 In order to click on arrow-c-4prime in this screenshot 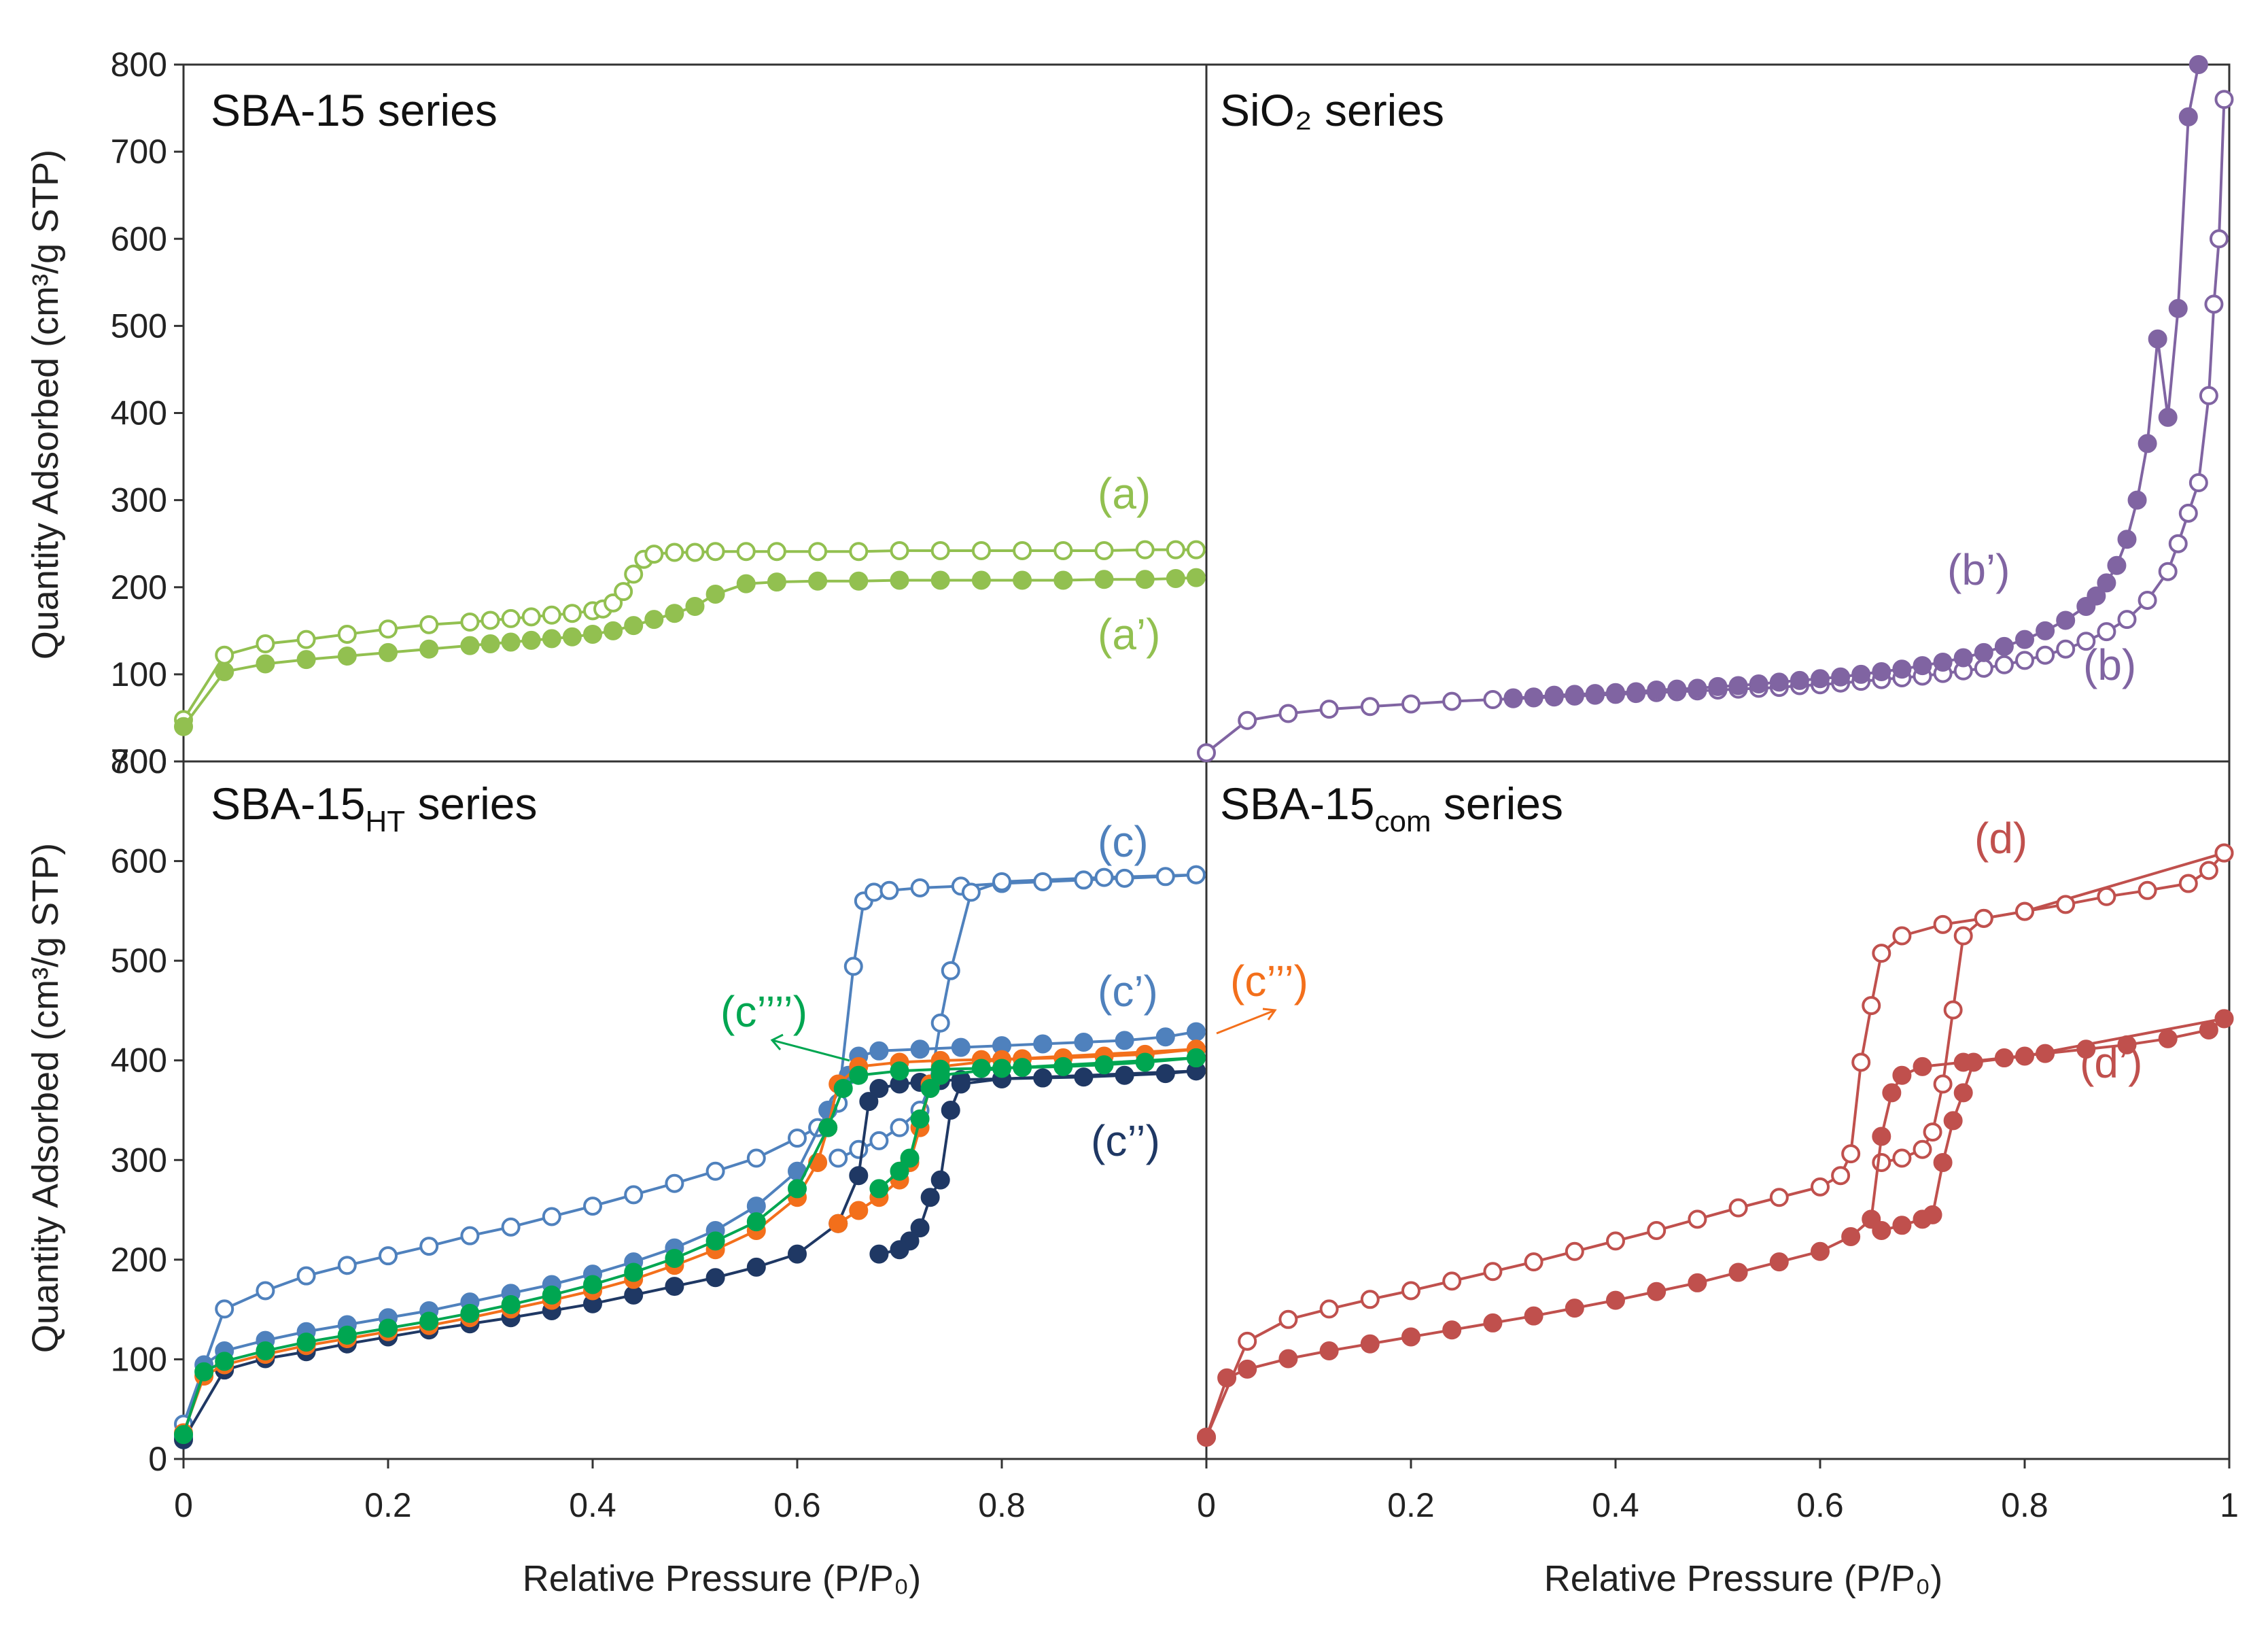, I will do `click(810, 1051)`.